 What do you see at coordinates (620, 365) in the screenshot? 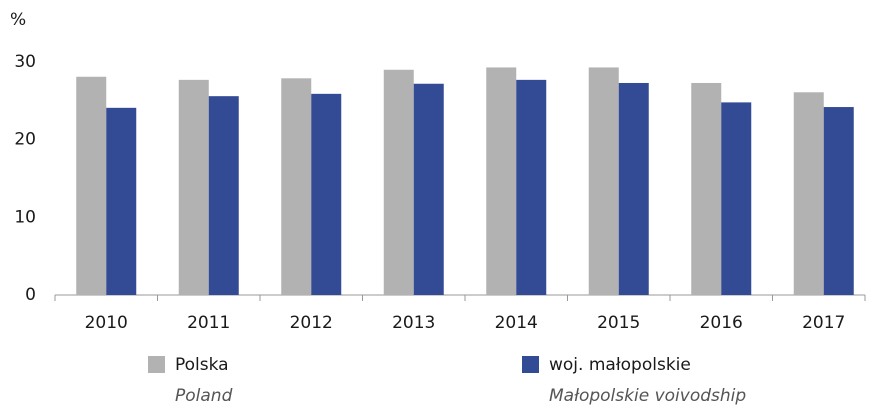
I see `legend-label: woj. małopolskie` at bounding box center [620, 365].